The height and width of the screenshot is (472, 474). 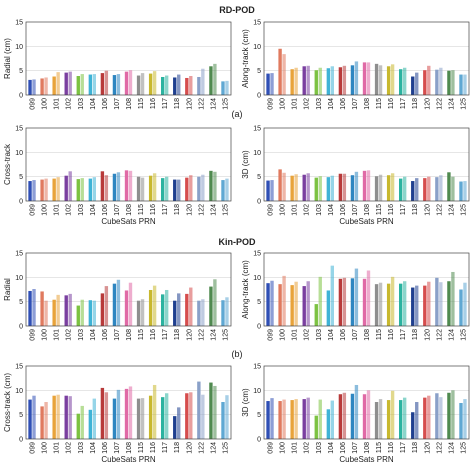 I want to click on bar-120-s0, so click(x=425, y=189).